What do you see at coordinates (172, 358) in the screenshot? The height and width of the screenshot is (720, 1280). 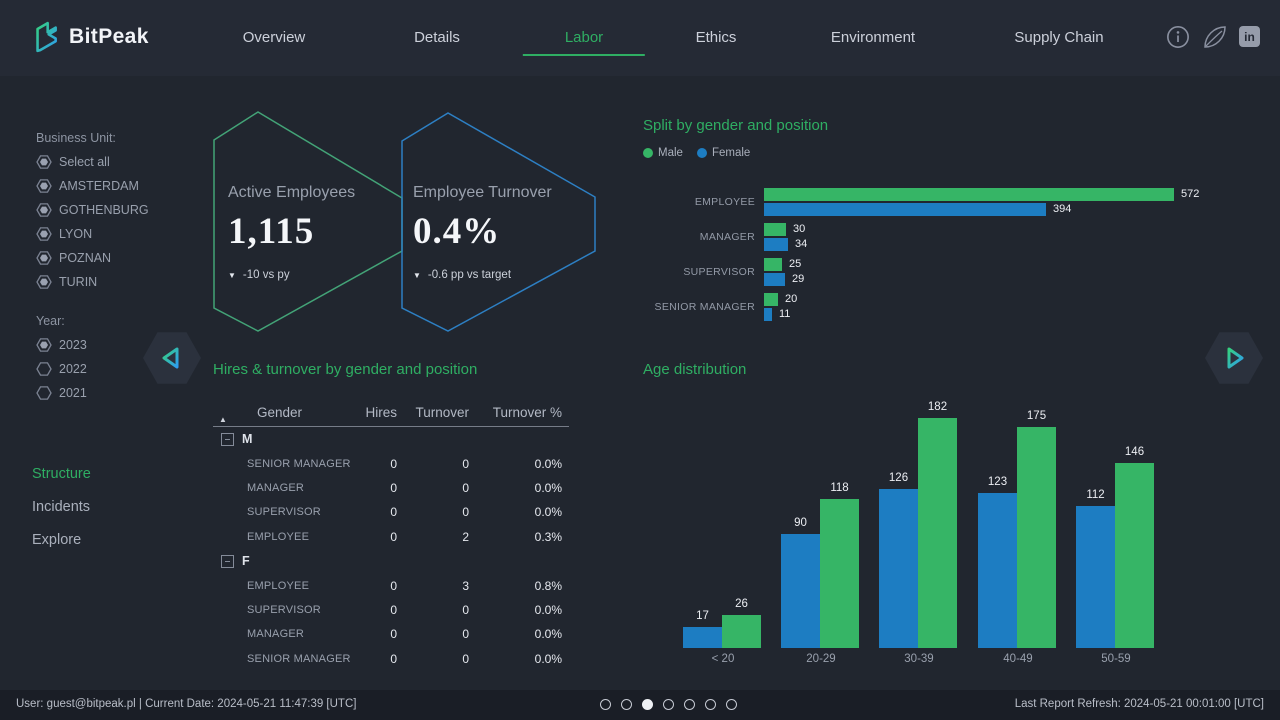 I see `prev-page-arrow` at bounding box center [172, 358].